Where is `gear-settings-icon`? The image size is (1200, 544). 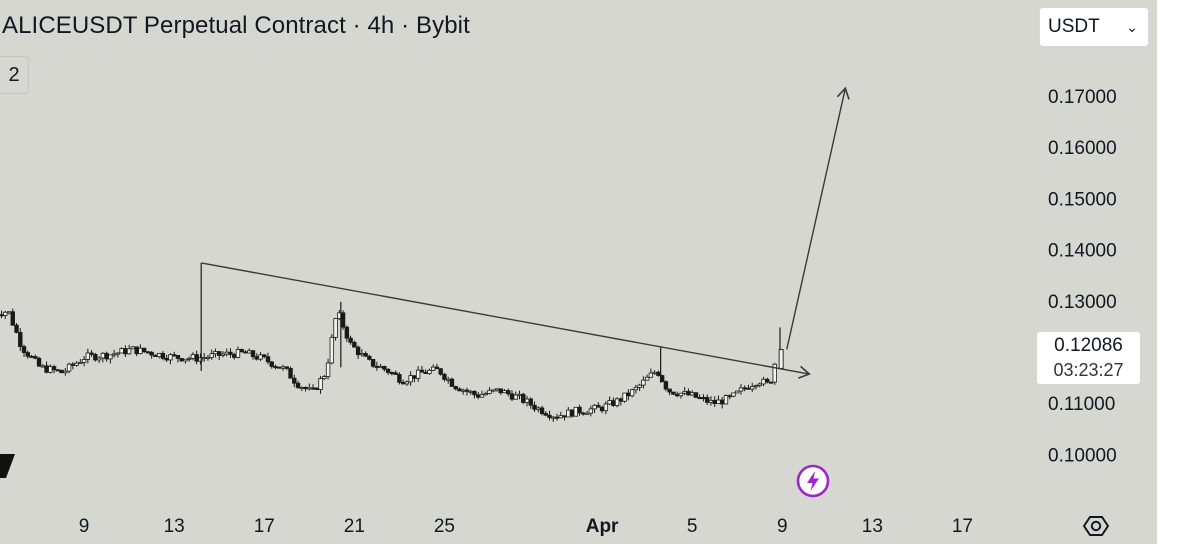
gear-settings-icon is located at coordinates (1096, 526).